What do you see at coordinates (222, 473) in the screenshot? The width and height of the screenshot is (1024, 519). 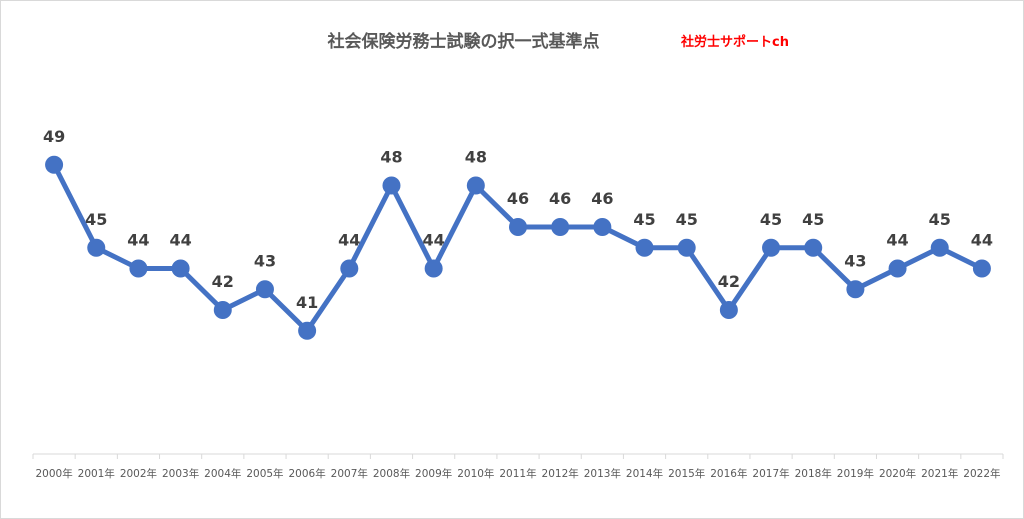 I see `x-tick-label: 2004年` at bounding box center [222, 473].